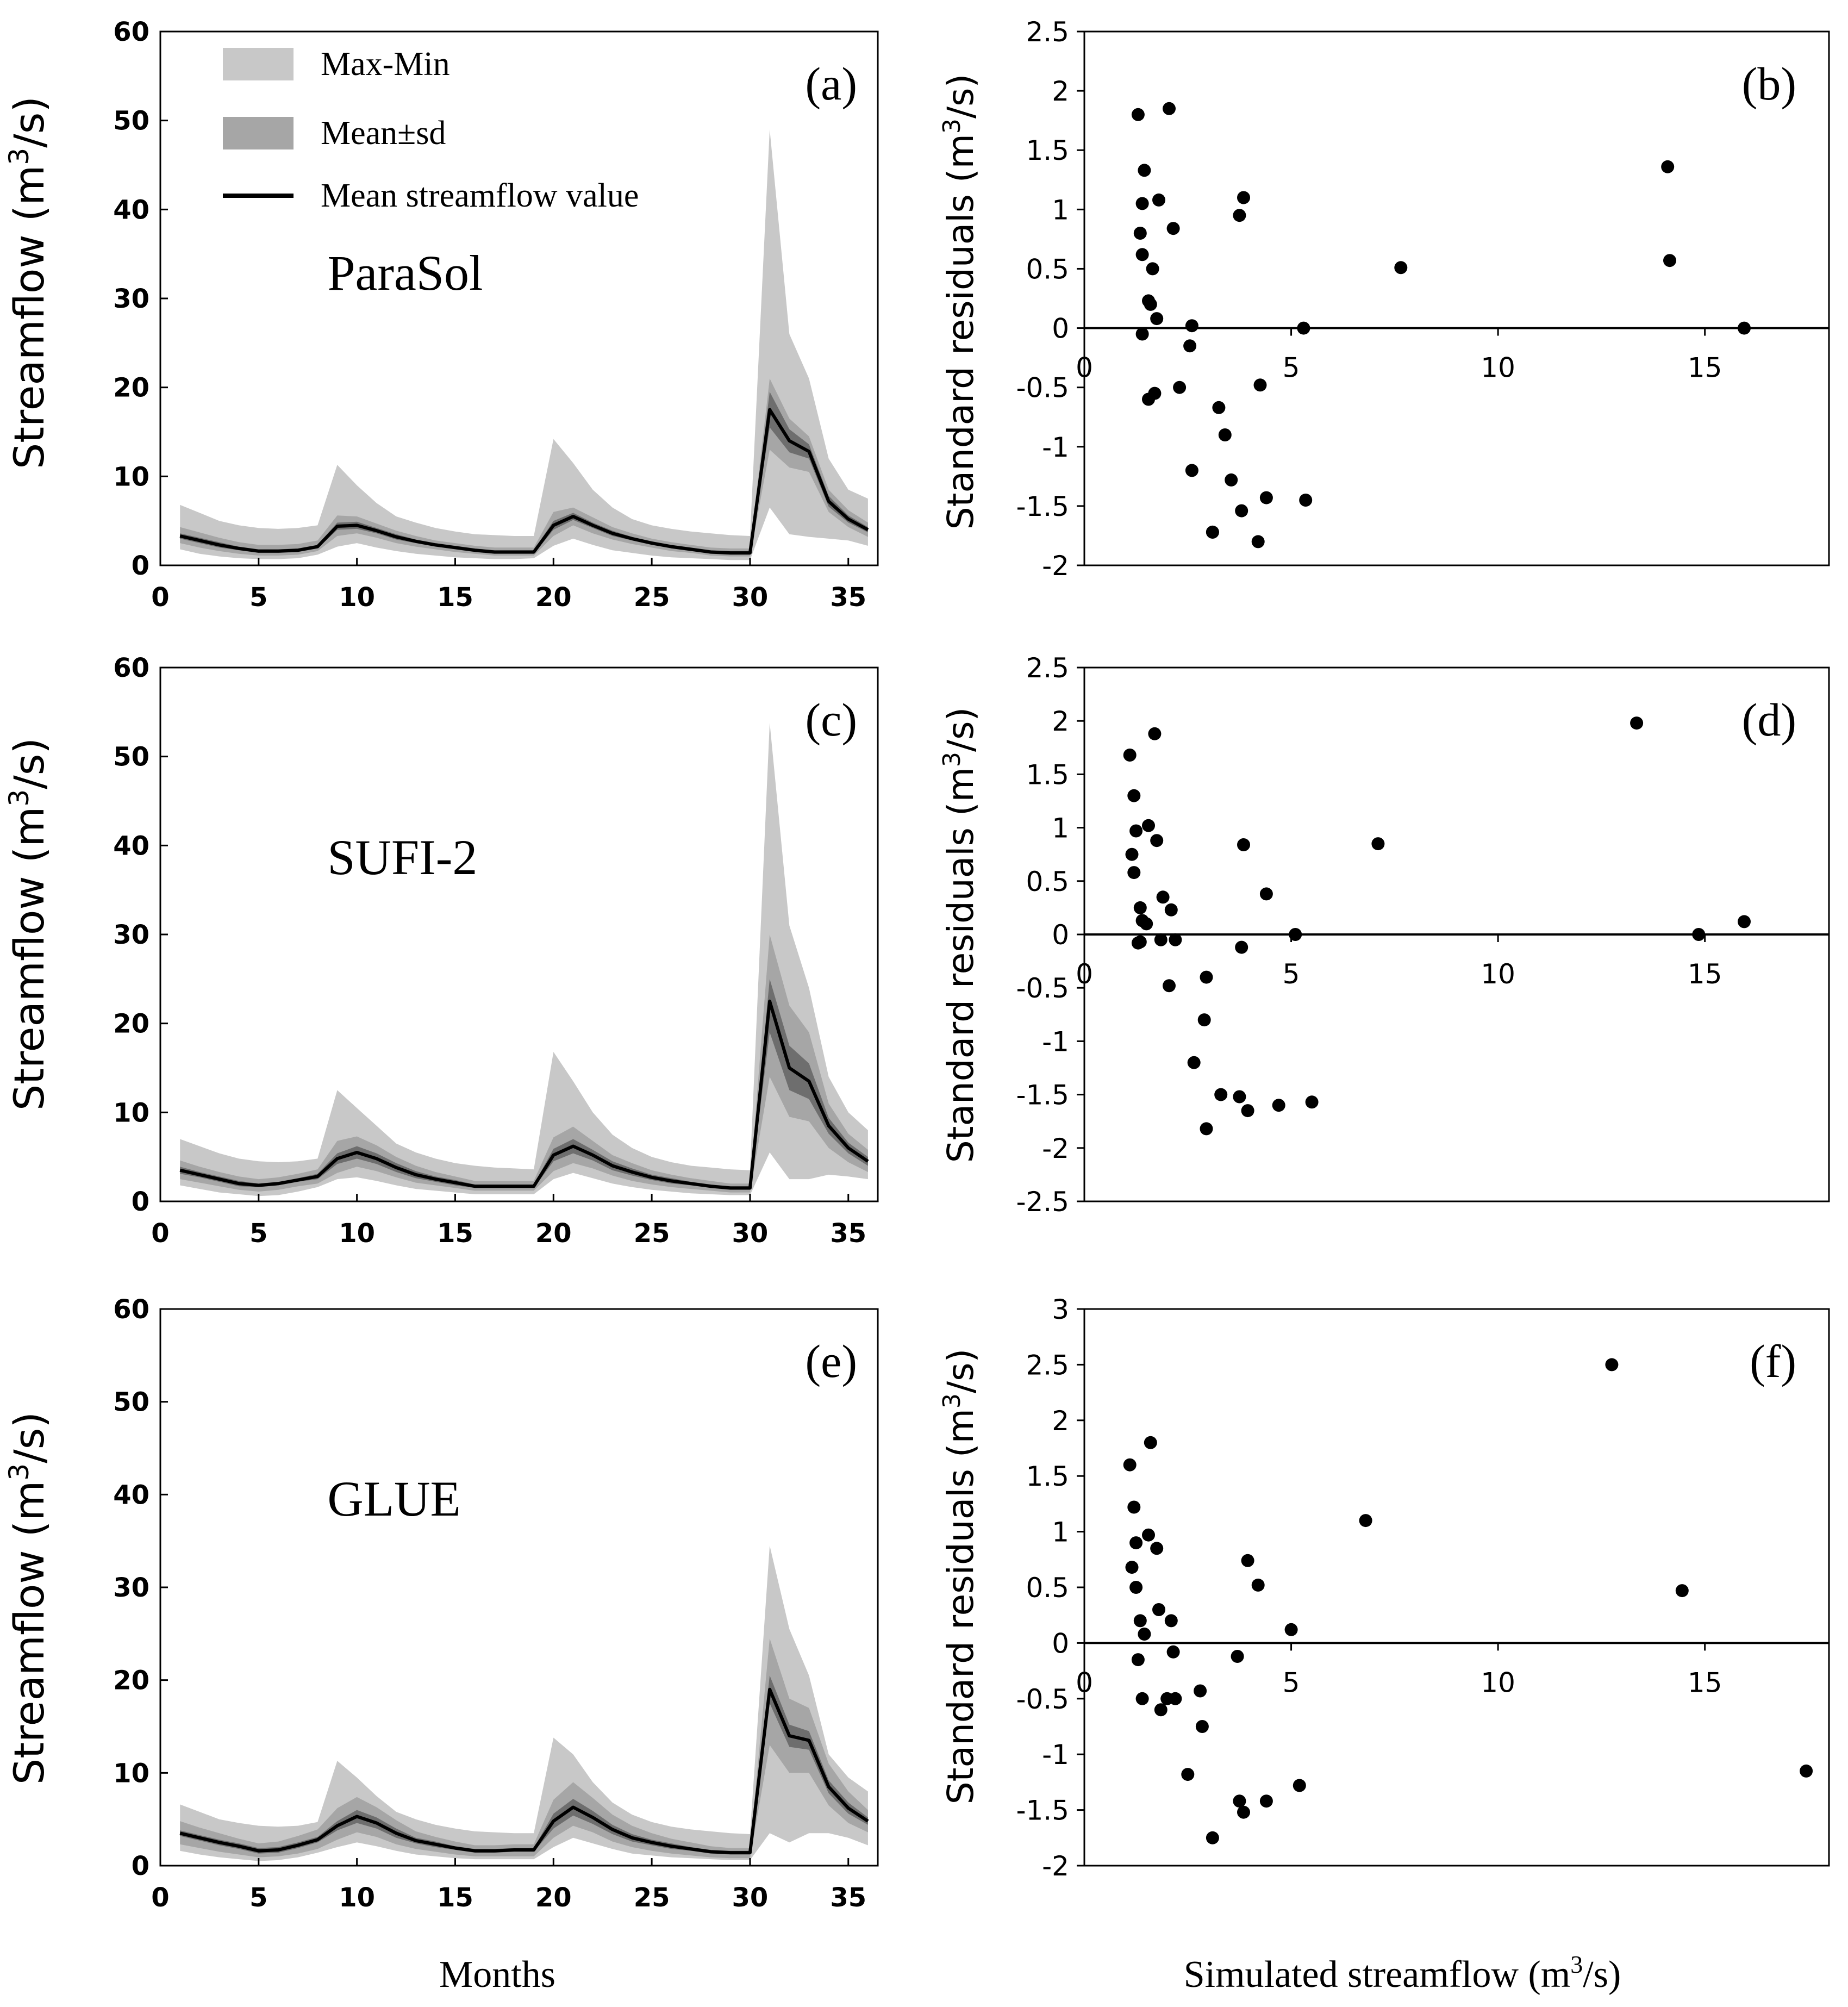  I want to click on x-tick-label: 25, so click(652, 1234).